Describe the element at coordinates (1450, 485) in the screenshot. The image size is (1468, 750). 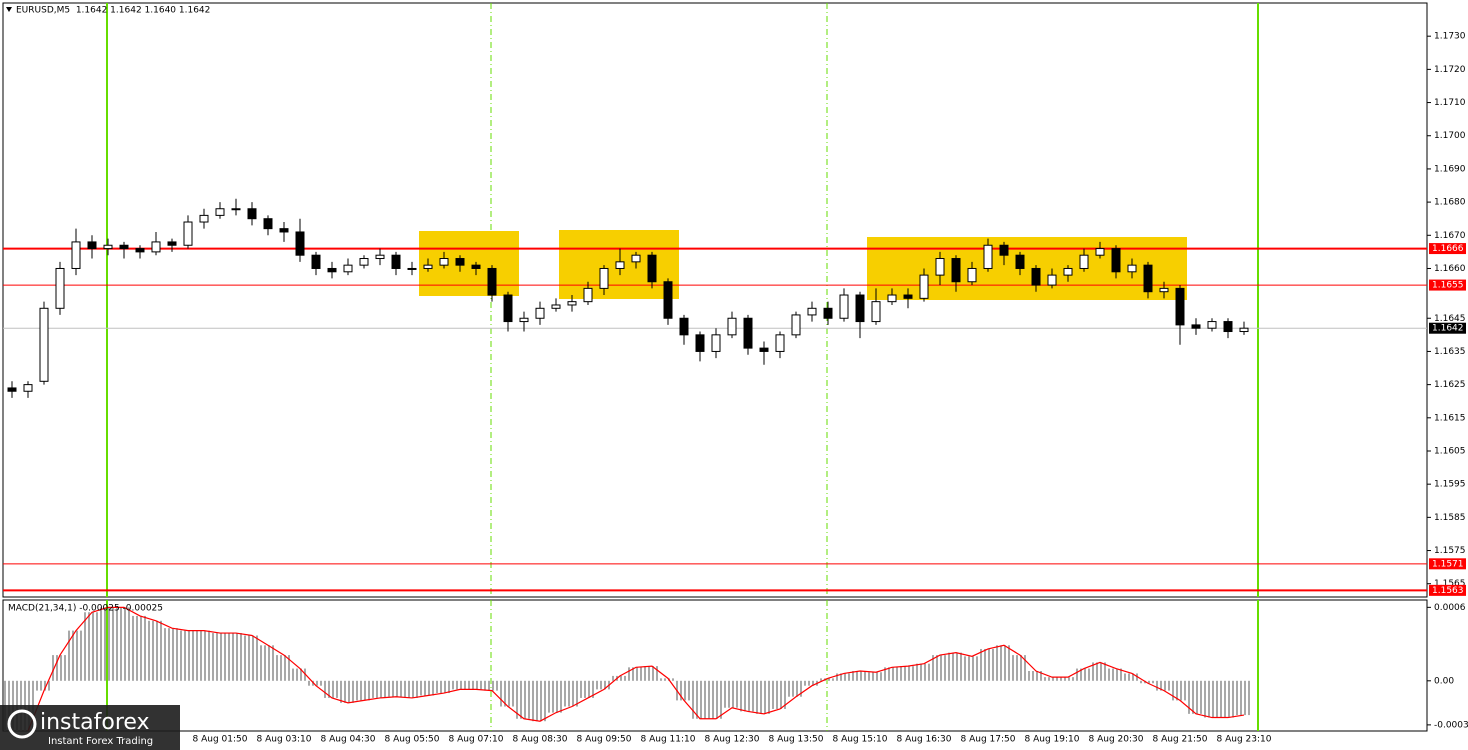
I see `y-tick-label: 1.1595` at that location.